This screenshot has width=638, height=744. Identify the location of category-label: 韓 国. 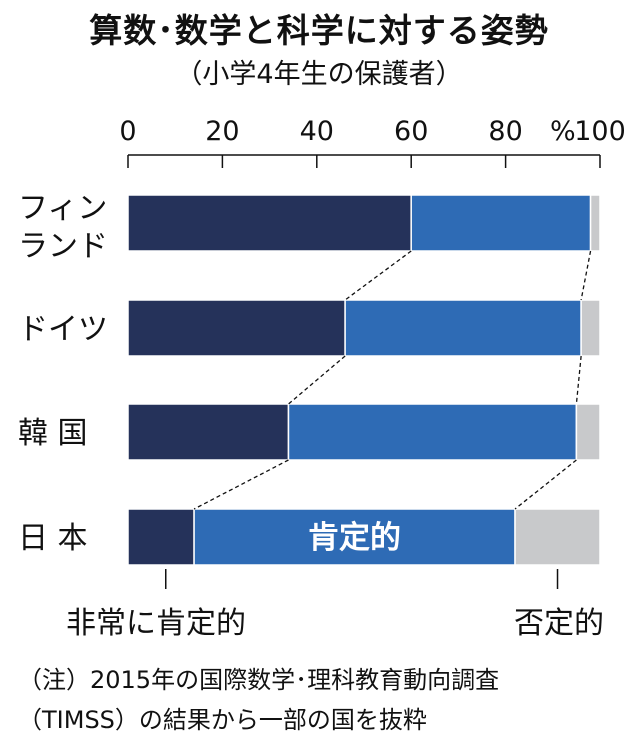
(53, 433).